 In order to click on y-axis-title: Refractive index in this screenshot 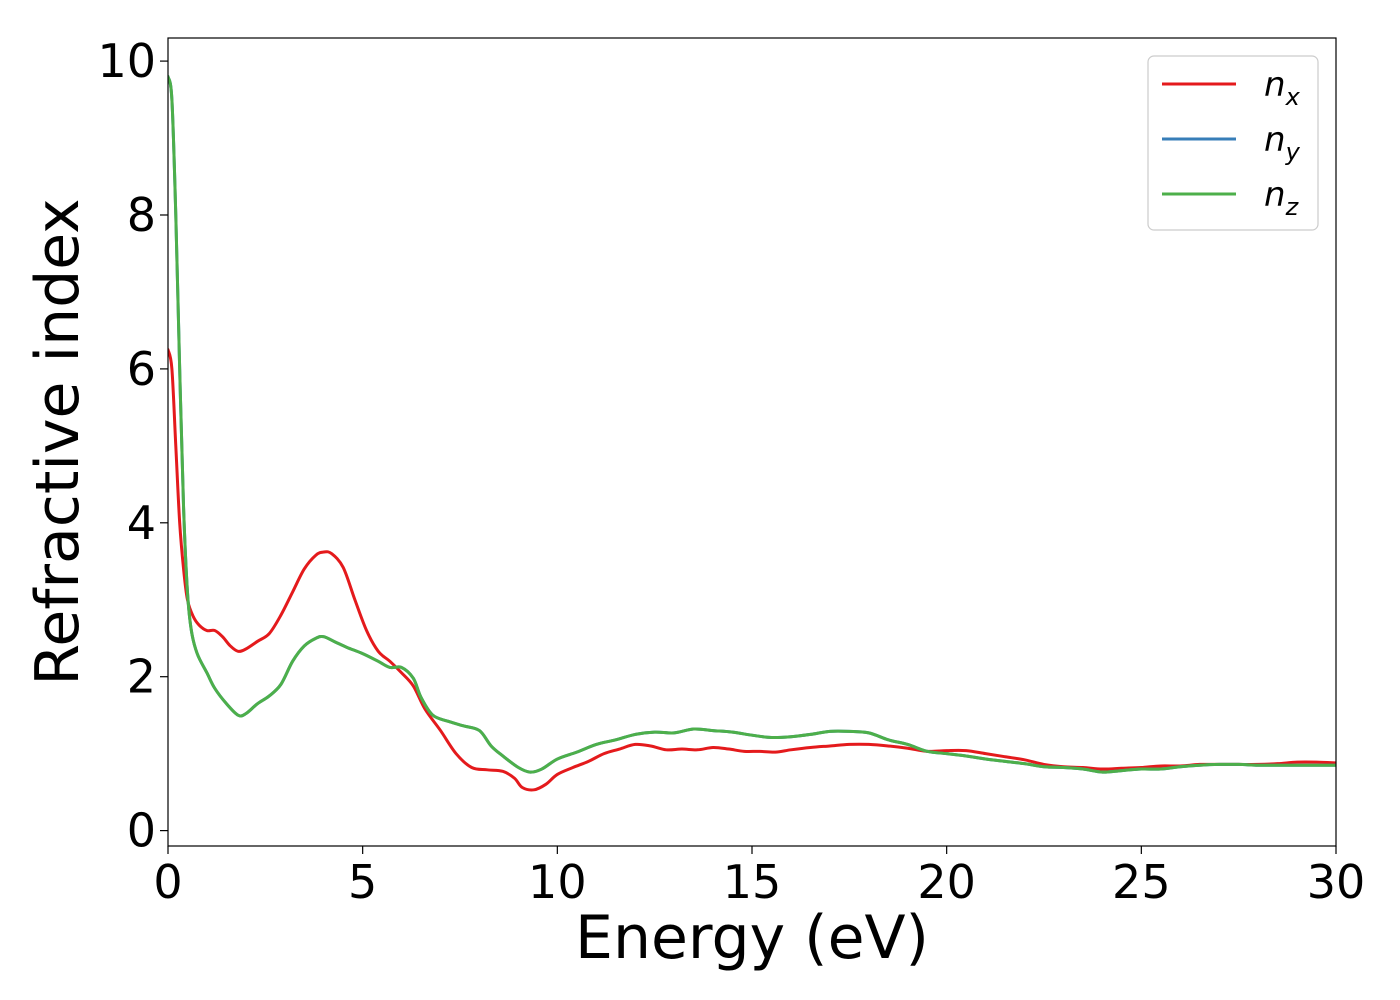, I will do `click(58, 441)`.